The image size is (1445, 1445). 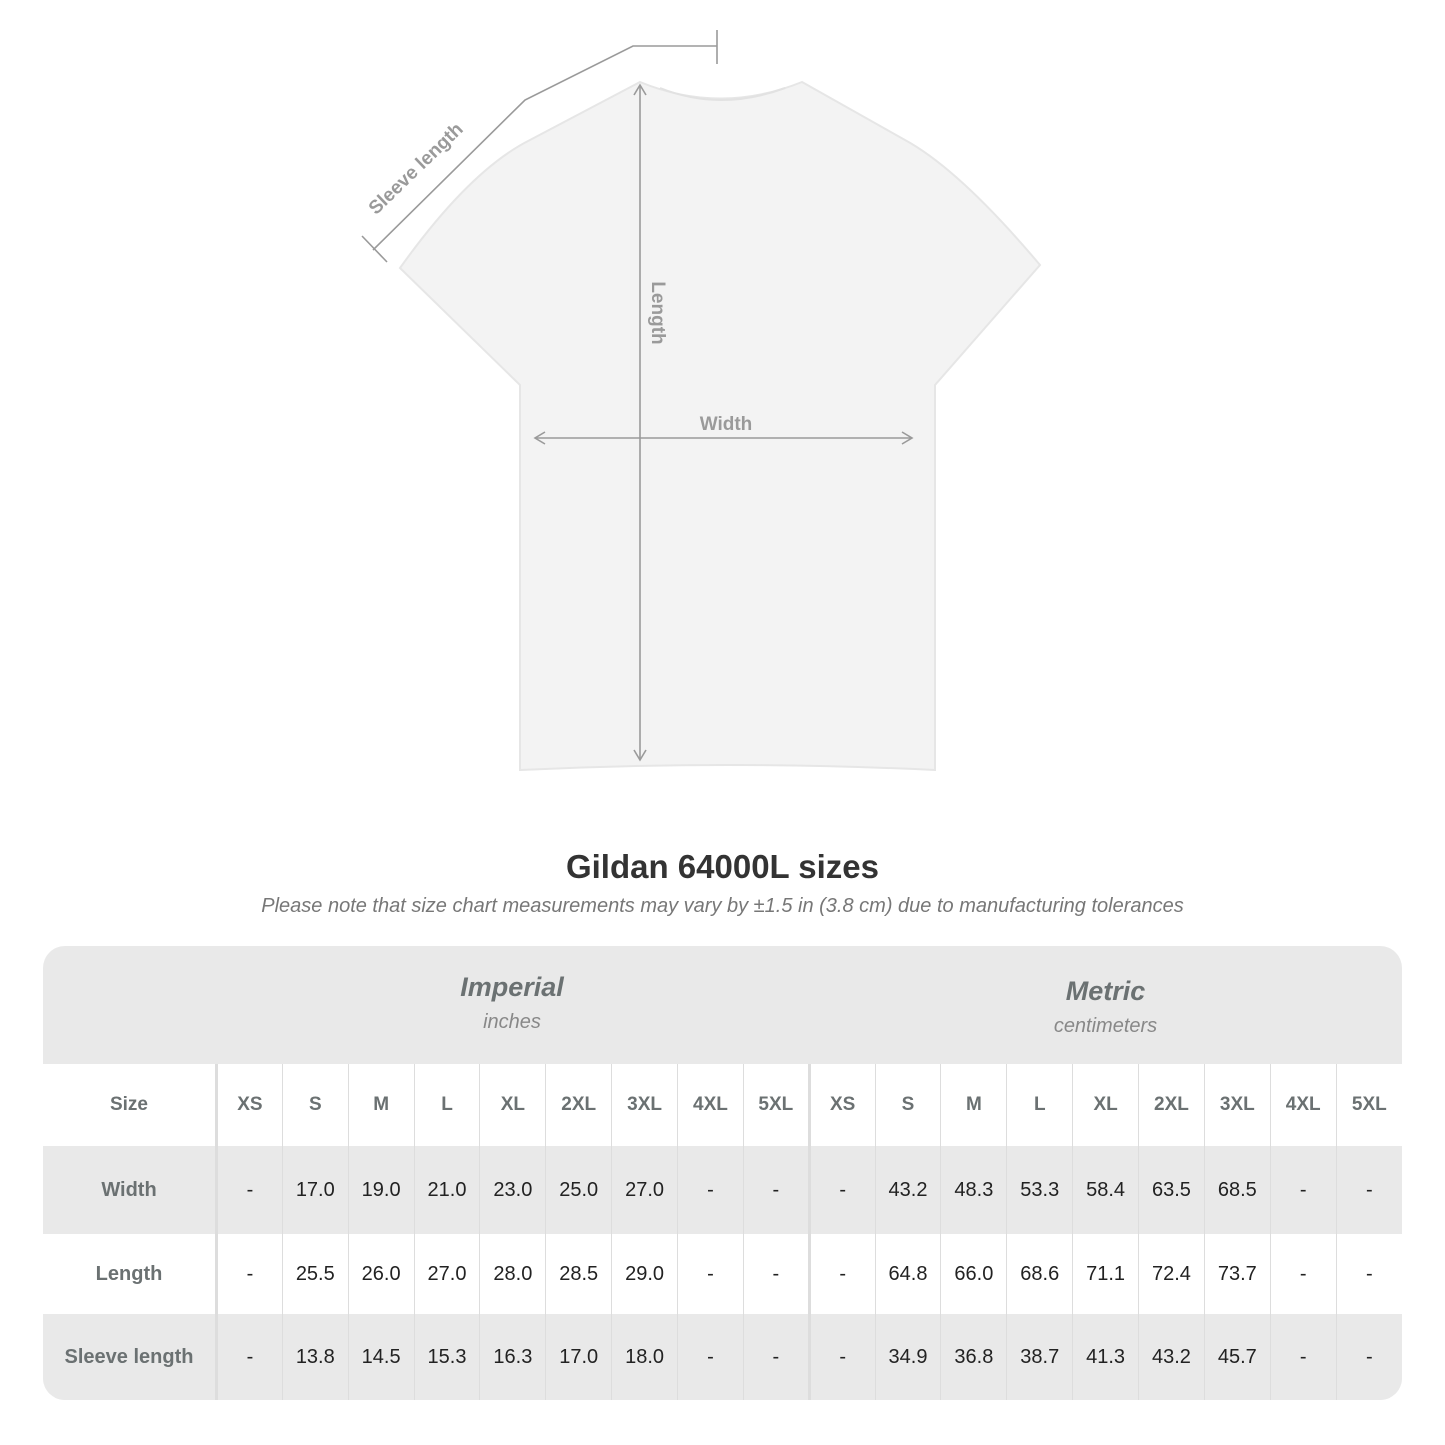 I want to click on imperial-value-cell: 13.8, so click(x=315, y=1357).